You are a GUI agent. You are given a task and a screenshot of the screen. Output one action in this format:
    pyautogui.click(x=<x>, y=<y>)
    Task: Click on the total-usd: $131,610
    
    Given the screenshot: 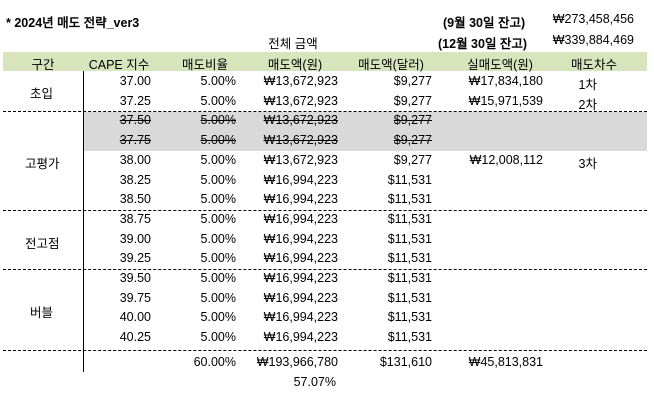 What is the action you would take?
    pyautogui.click(x=405, y=362)
    